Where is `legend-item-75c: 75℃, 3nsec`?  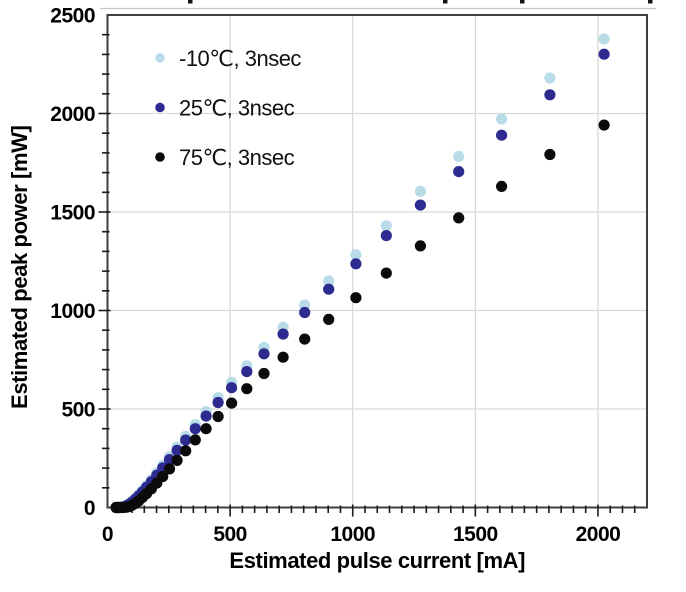 legend-item-75c: 75℃, 3nsec is located at coordinates (225, 157).